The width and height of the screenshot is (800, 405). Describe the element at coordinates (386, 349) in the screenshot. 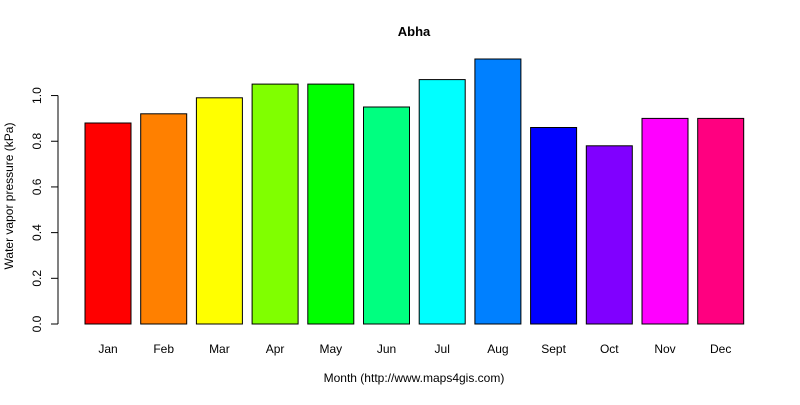

I see `x-tick-label: Jun` at that location.